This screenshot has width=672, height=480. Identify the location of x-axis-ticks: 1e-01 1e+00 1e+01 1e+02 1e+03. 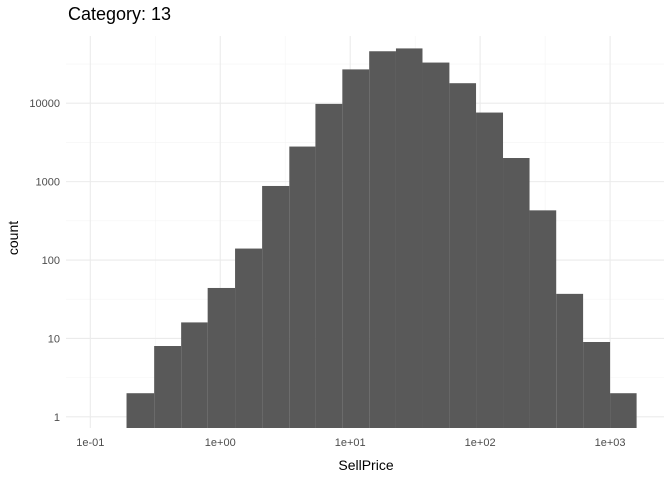
(350, 443).